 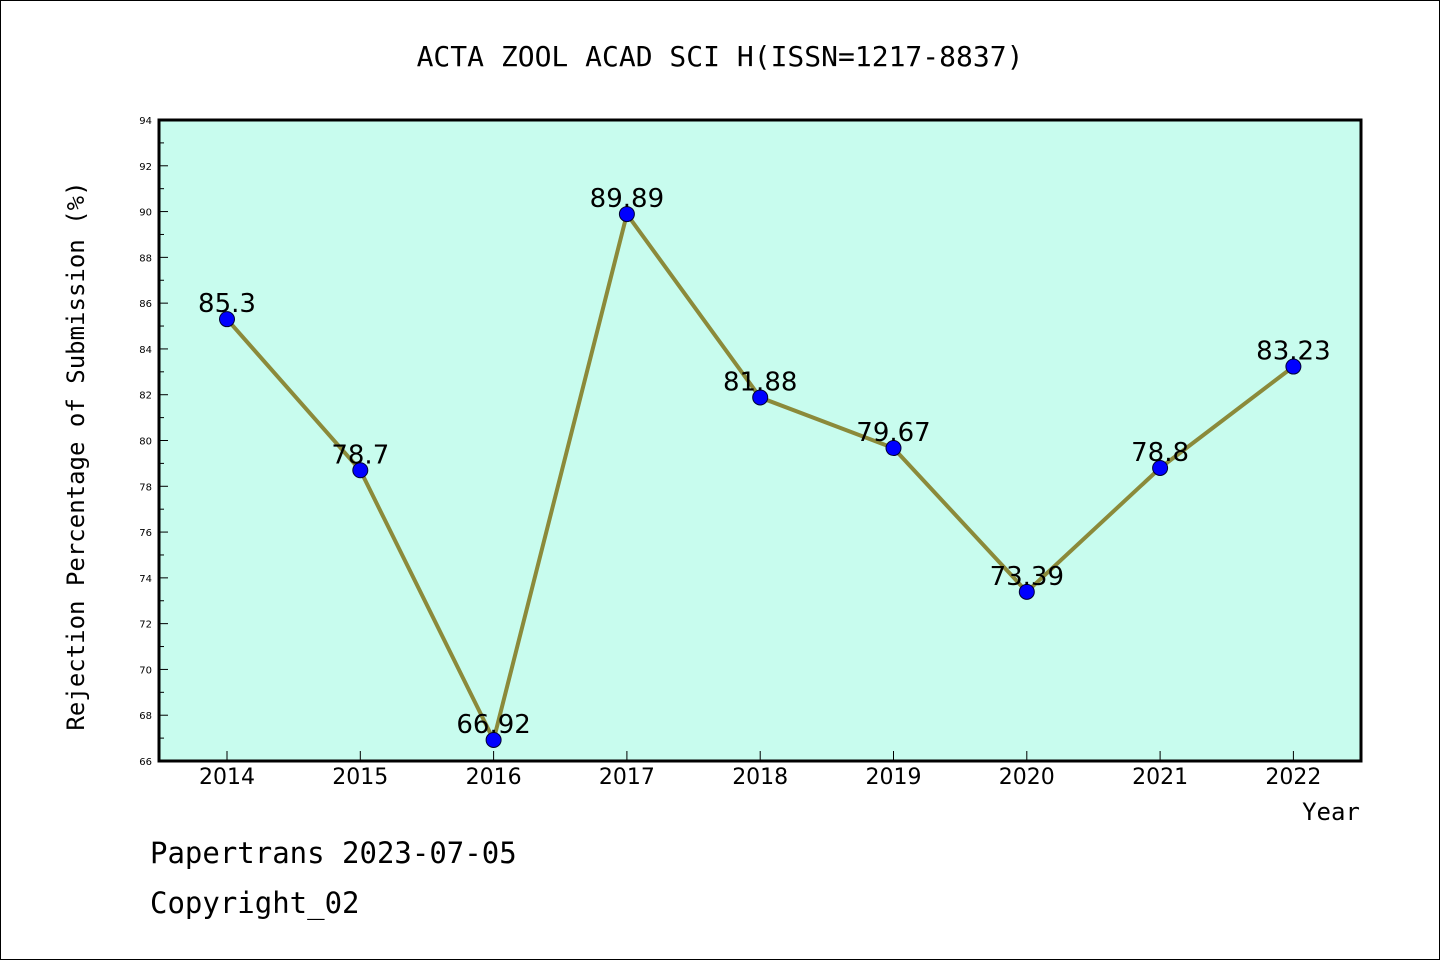 What do you see at coordinates (145, 258) in the screenshot?
I see `y-tick-label: 88` at bounding box center [145, 258].